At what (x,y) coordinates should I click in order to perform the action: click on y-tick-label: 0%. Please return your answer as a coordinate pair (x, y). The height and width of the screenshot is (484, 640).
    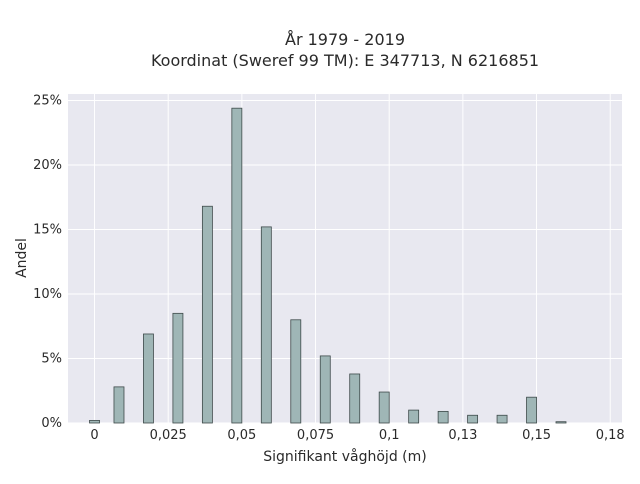
    Looking at the image, I should click on (51, 423).